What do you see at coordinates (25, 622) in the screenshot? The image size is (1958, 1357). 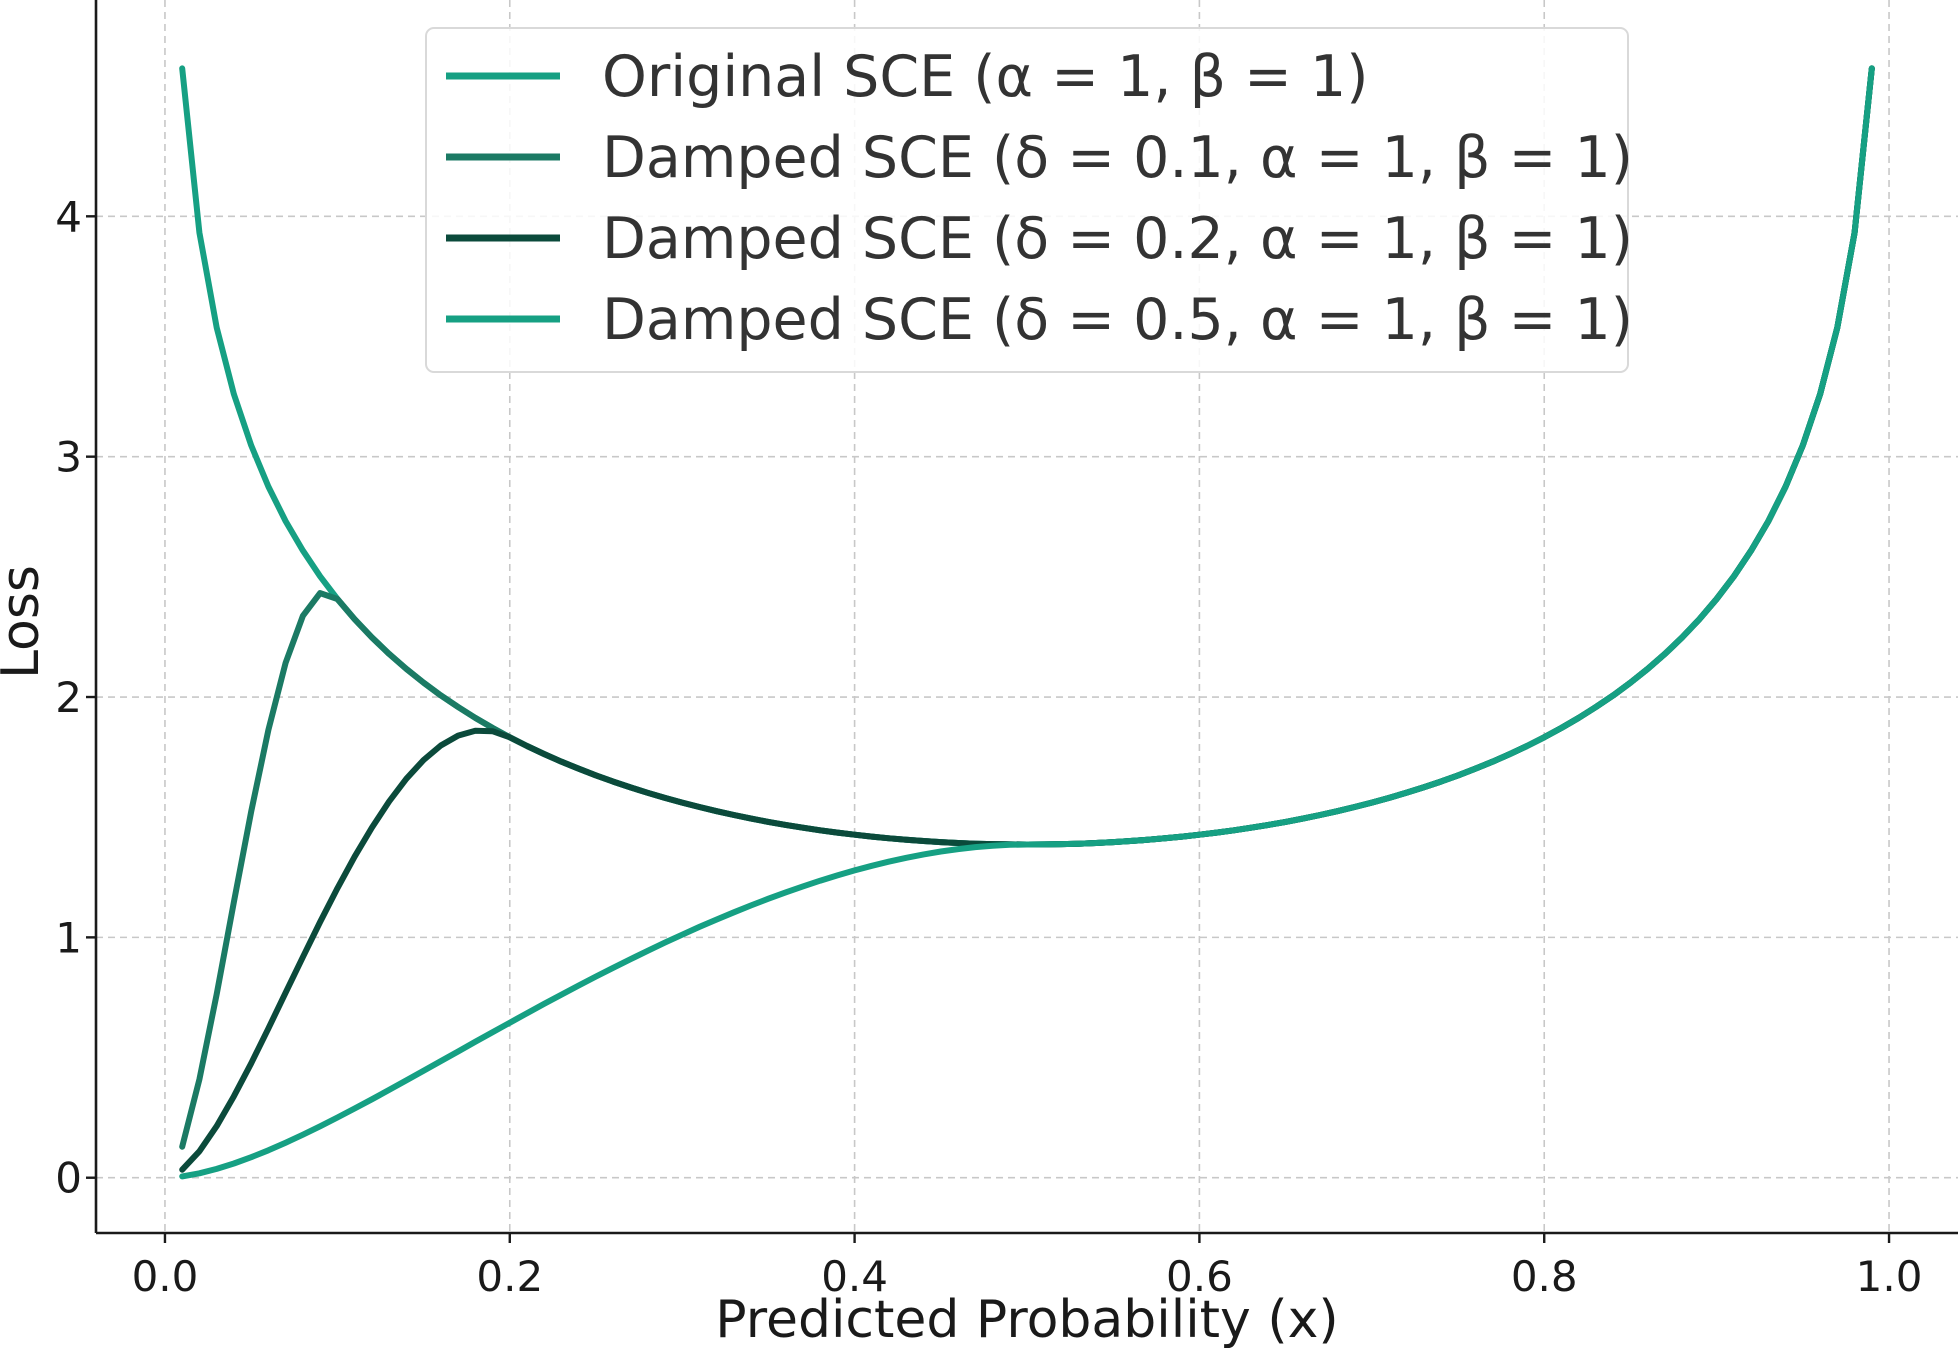 I see `y-axis-label: Loss` at bounding box center [25, 622].